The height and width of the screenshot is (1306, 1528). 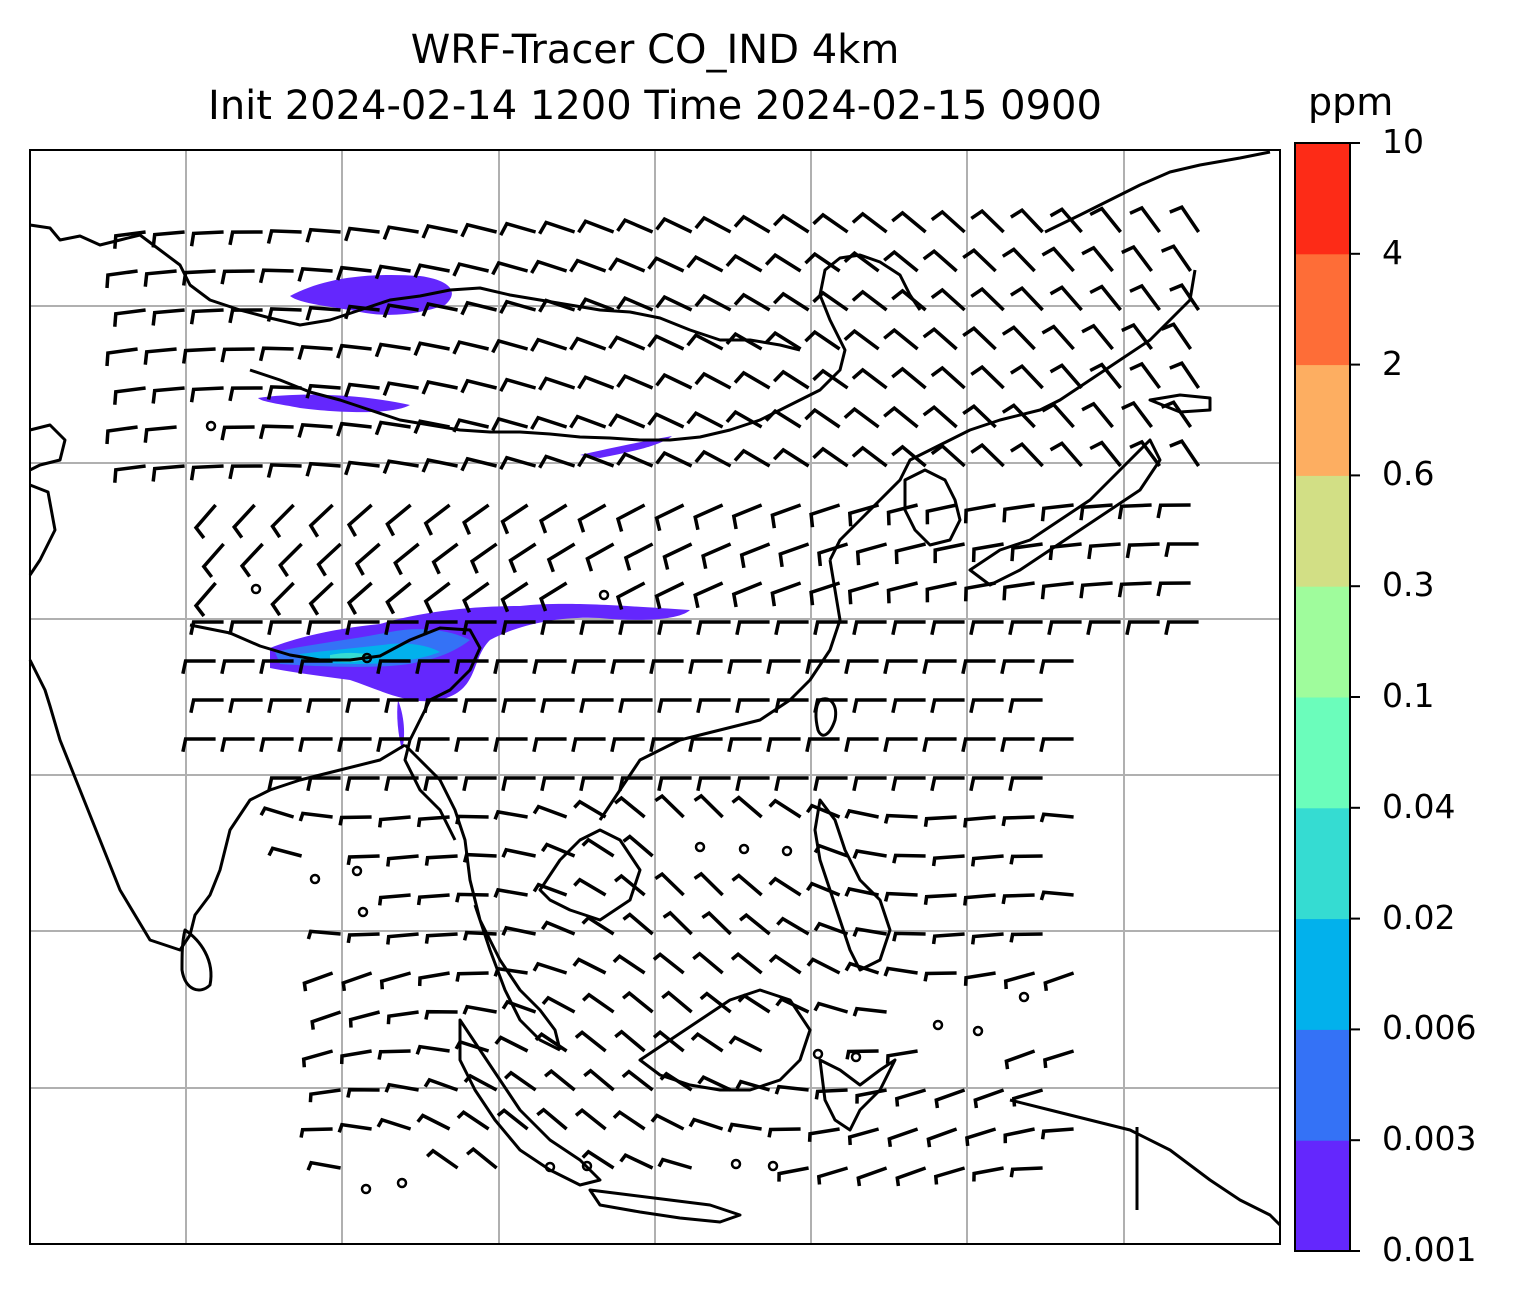 I want to click on colorbar-segment, so click(x=1322, y=309).